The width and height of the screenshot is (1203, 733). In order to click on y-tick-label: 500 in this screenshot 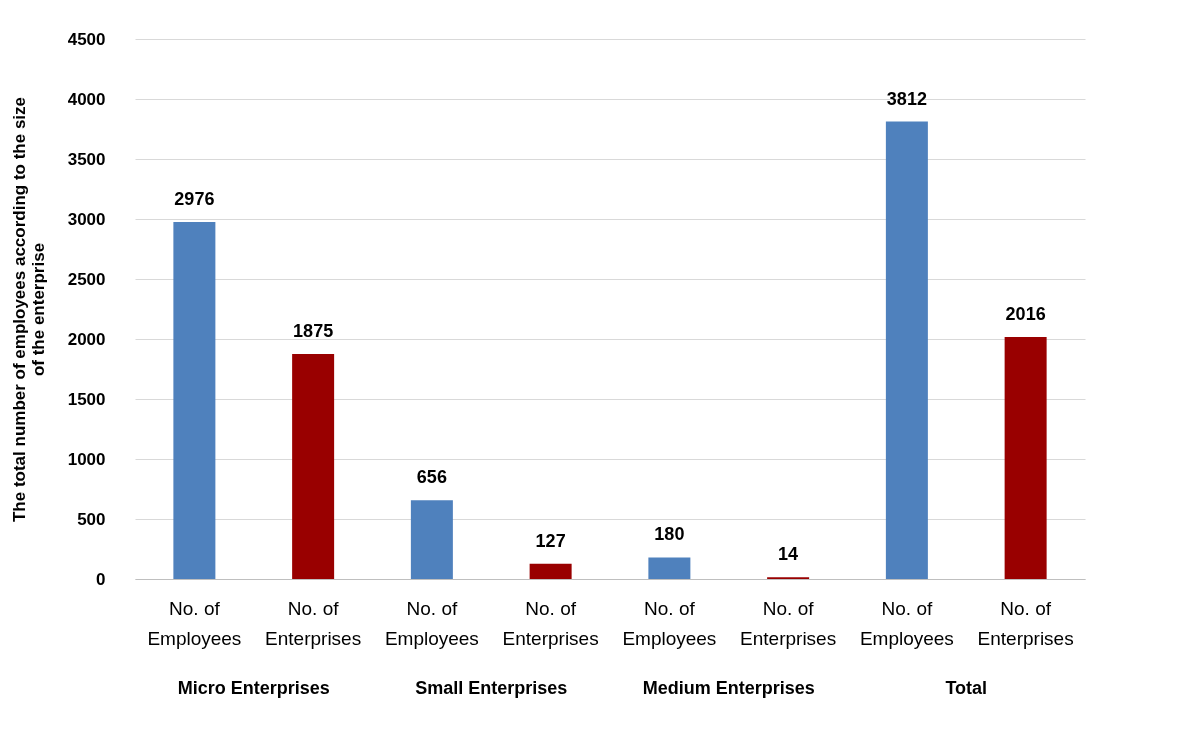, I will do `click(91, 519)`.